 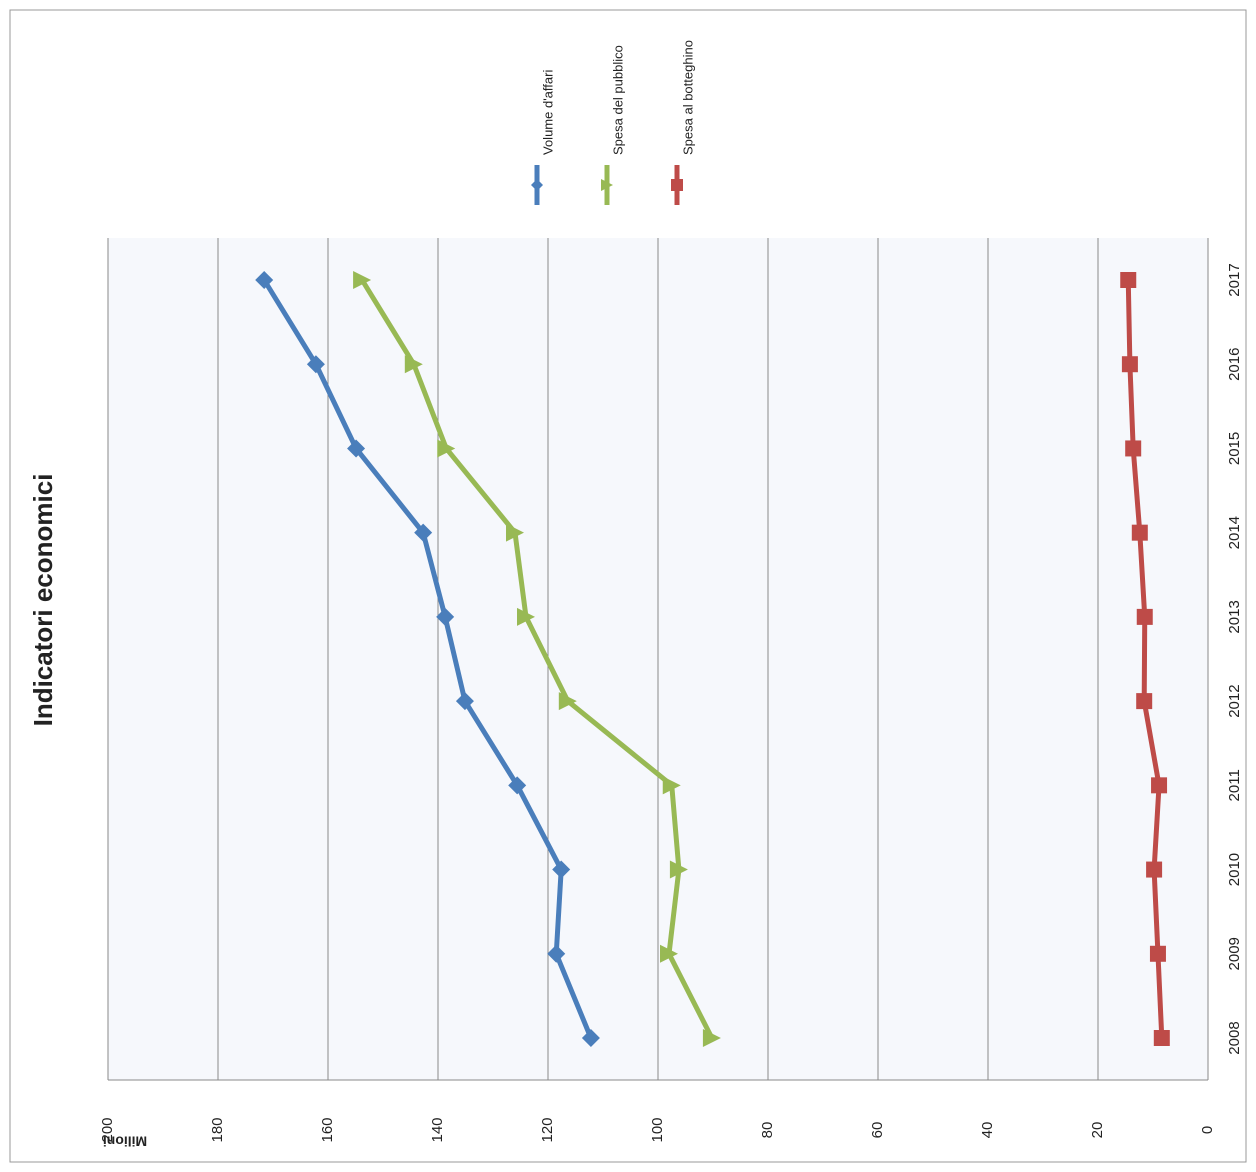 I want to click on y-tick-label: 80, so click(x=767, y=1130).